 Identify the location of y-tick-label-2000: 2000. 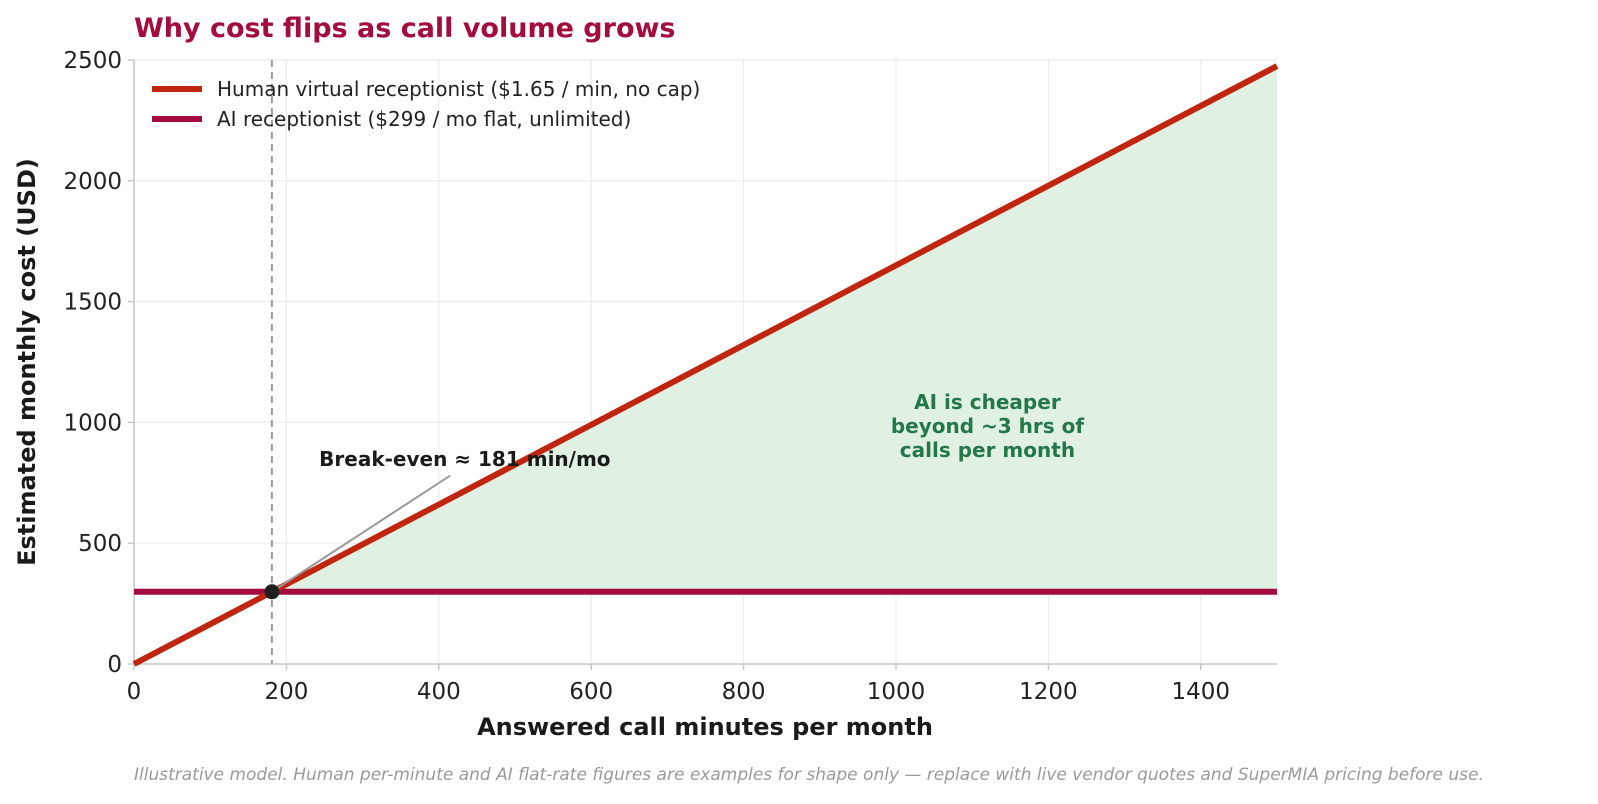
(92, 182).